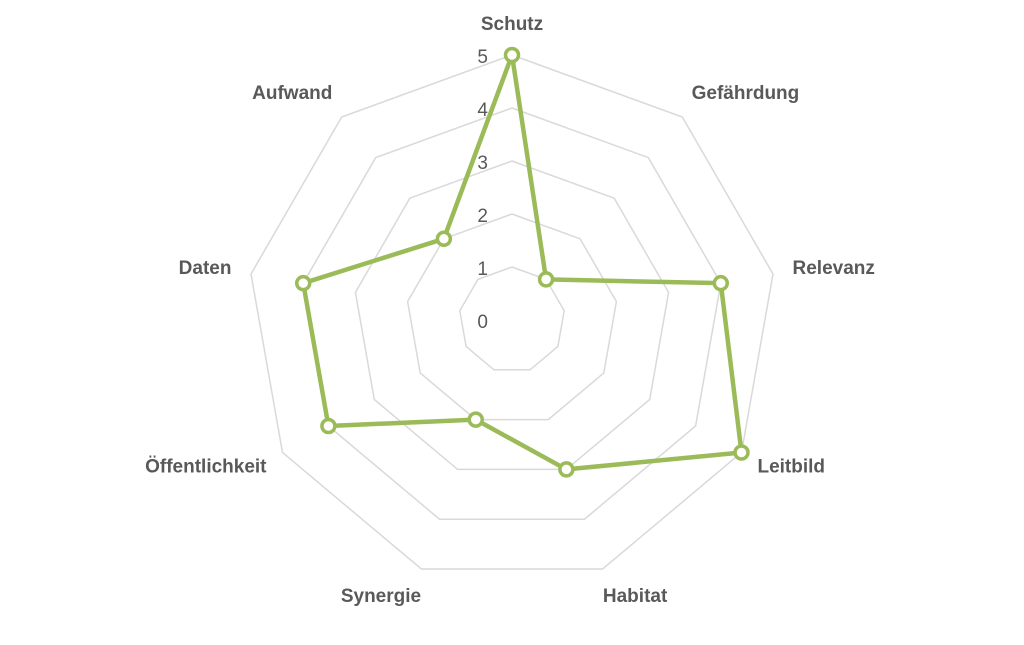 The image size is (1024, 645). Describe the element at coordinates (635, 596) in the screenshot. I see `category-label: Habitat` at that location.